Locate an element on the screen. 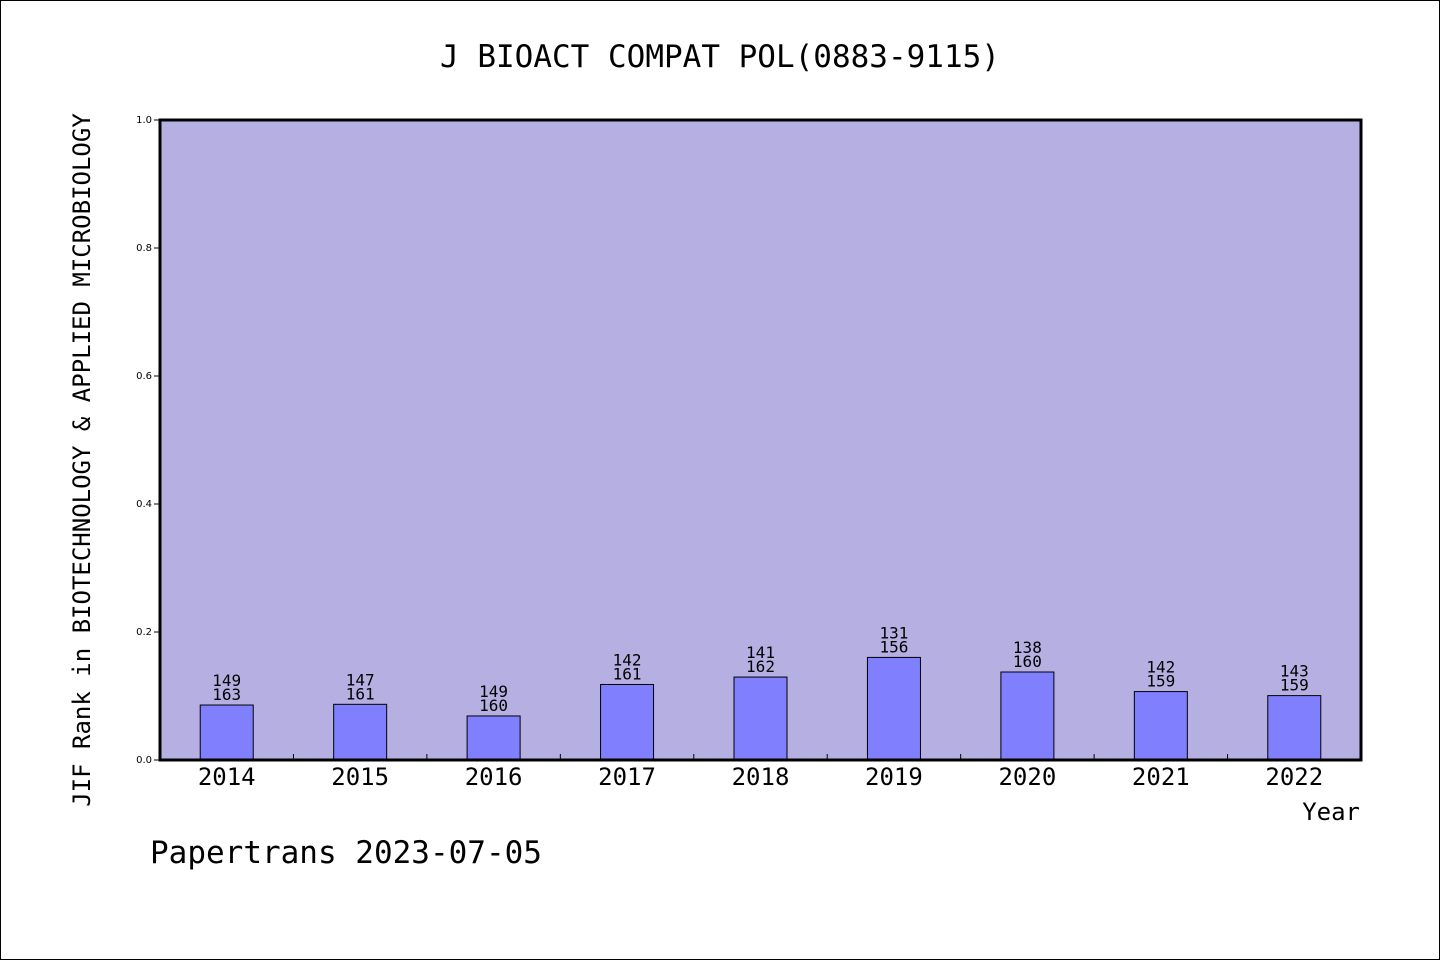 This screenshot has height=960, width=1440. y-tick-label: 0.8 is located at coordinates (144, 248).